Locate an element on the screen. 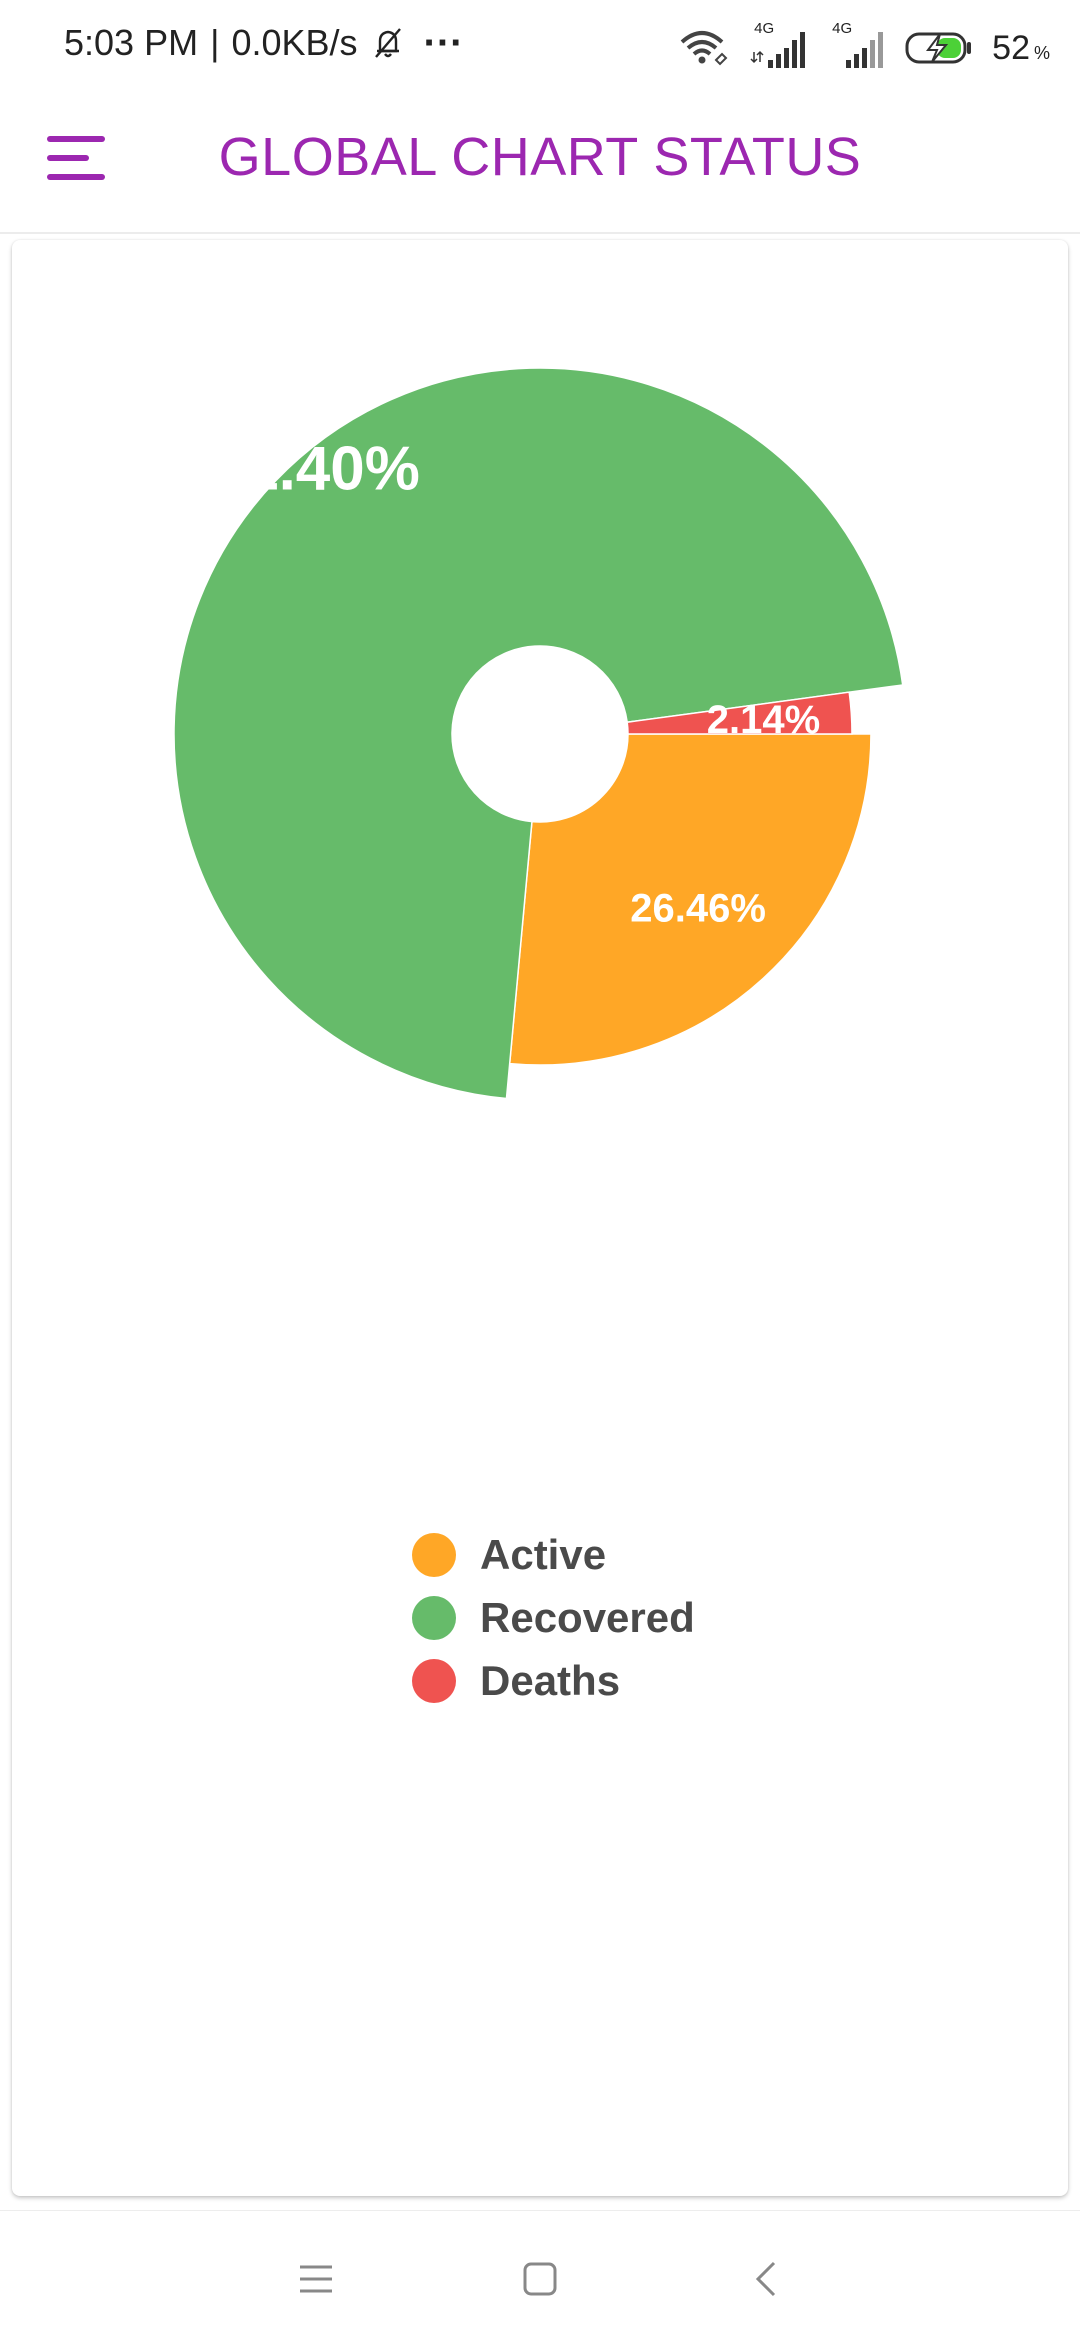 This screenshot has width=1080, height=2341. pie-slice-deaths is located at coordinates (739, 713).